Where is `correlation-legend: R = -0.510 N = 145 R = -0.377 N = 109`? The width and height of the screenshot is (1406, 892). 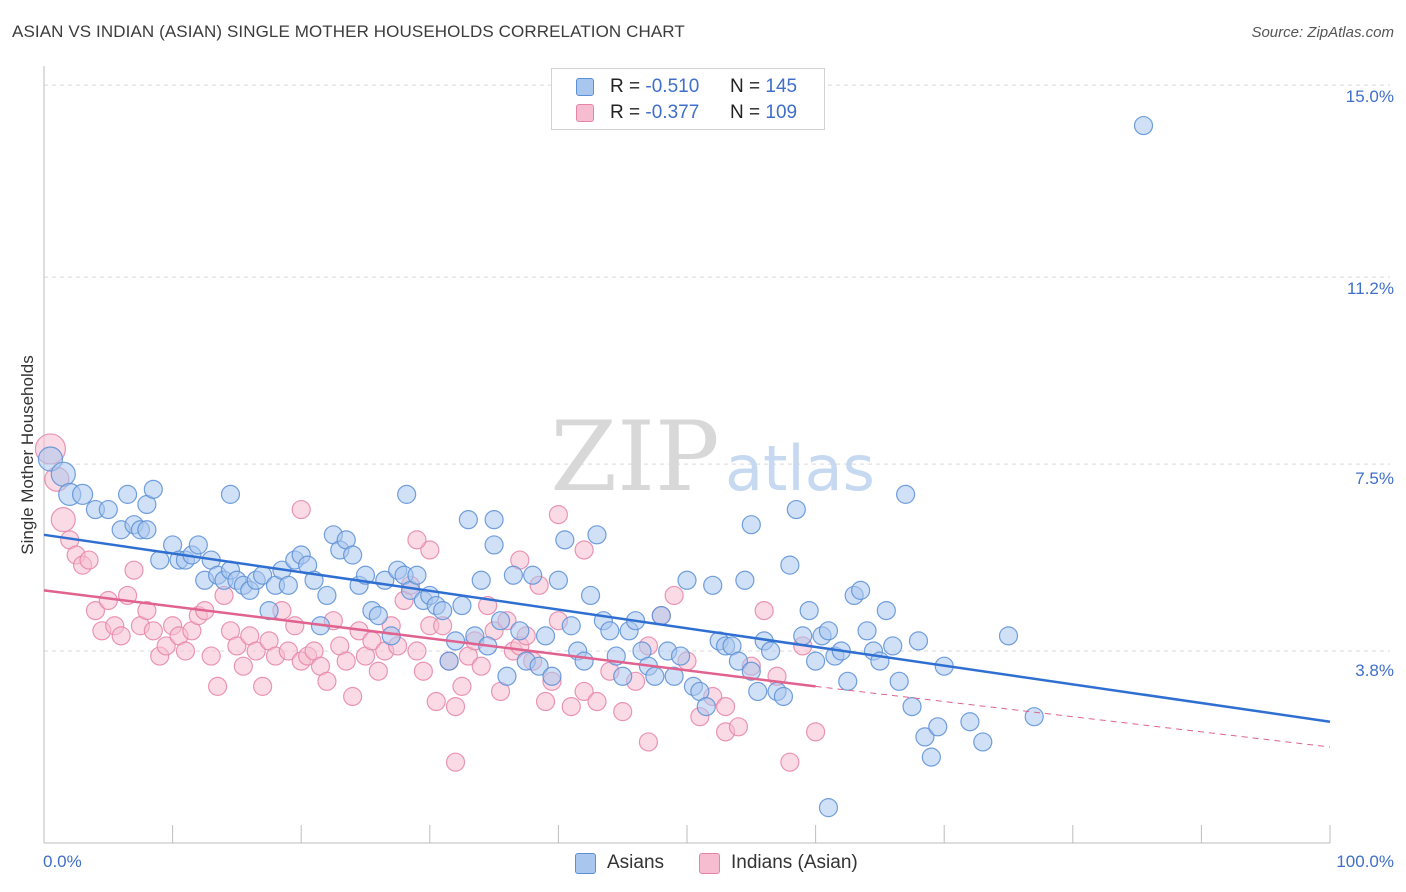
correlation-legend: R = -0.510 N = 145 R = -0.377 N = 109 is located at coordinates (688, 99).